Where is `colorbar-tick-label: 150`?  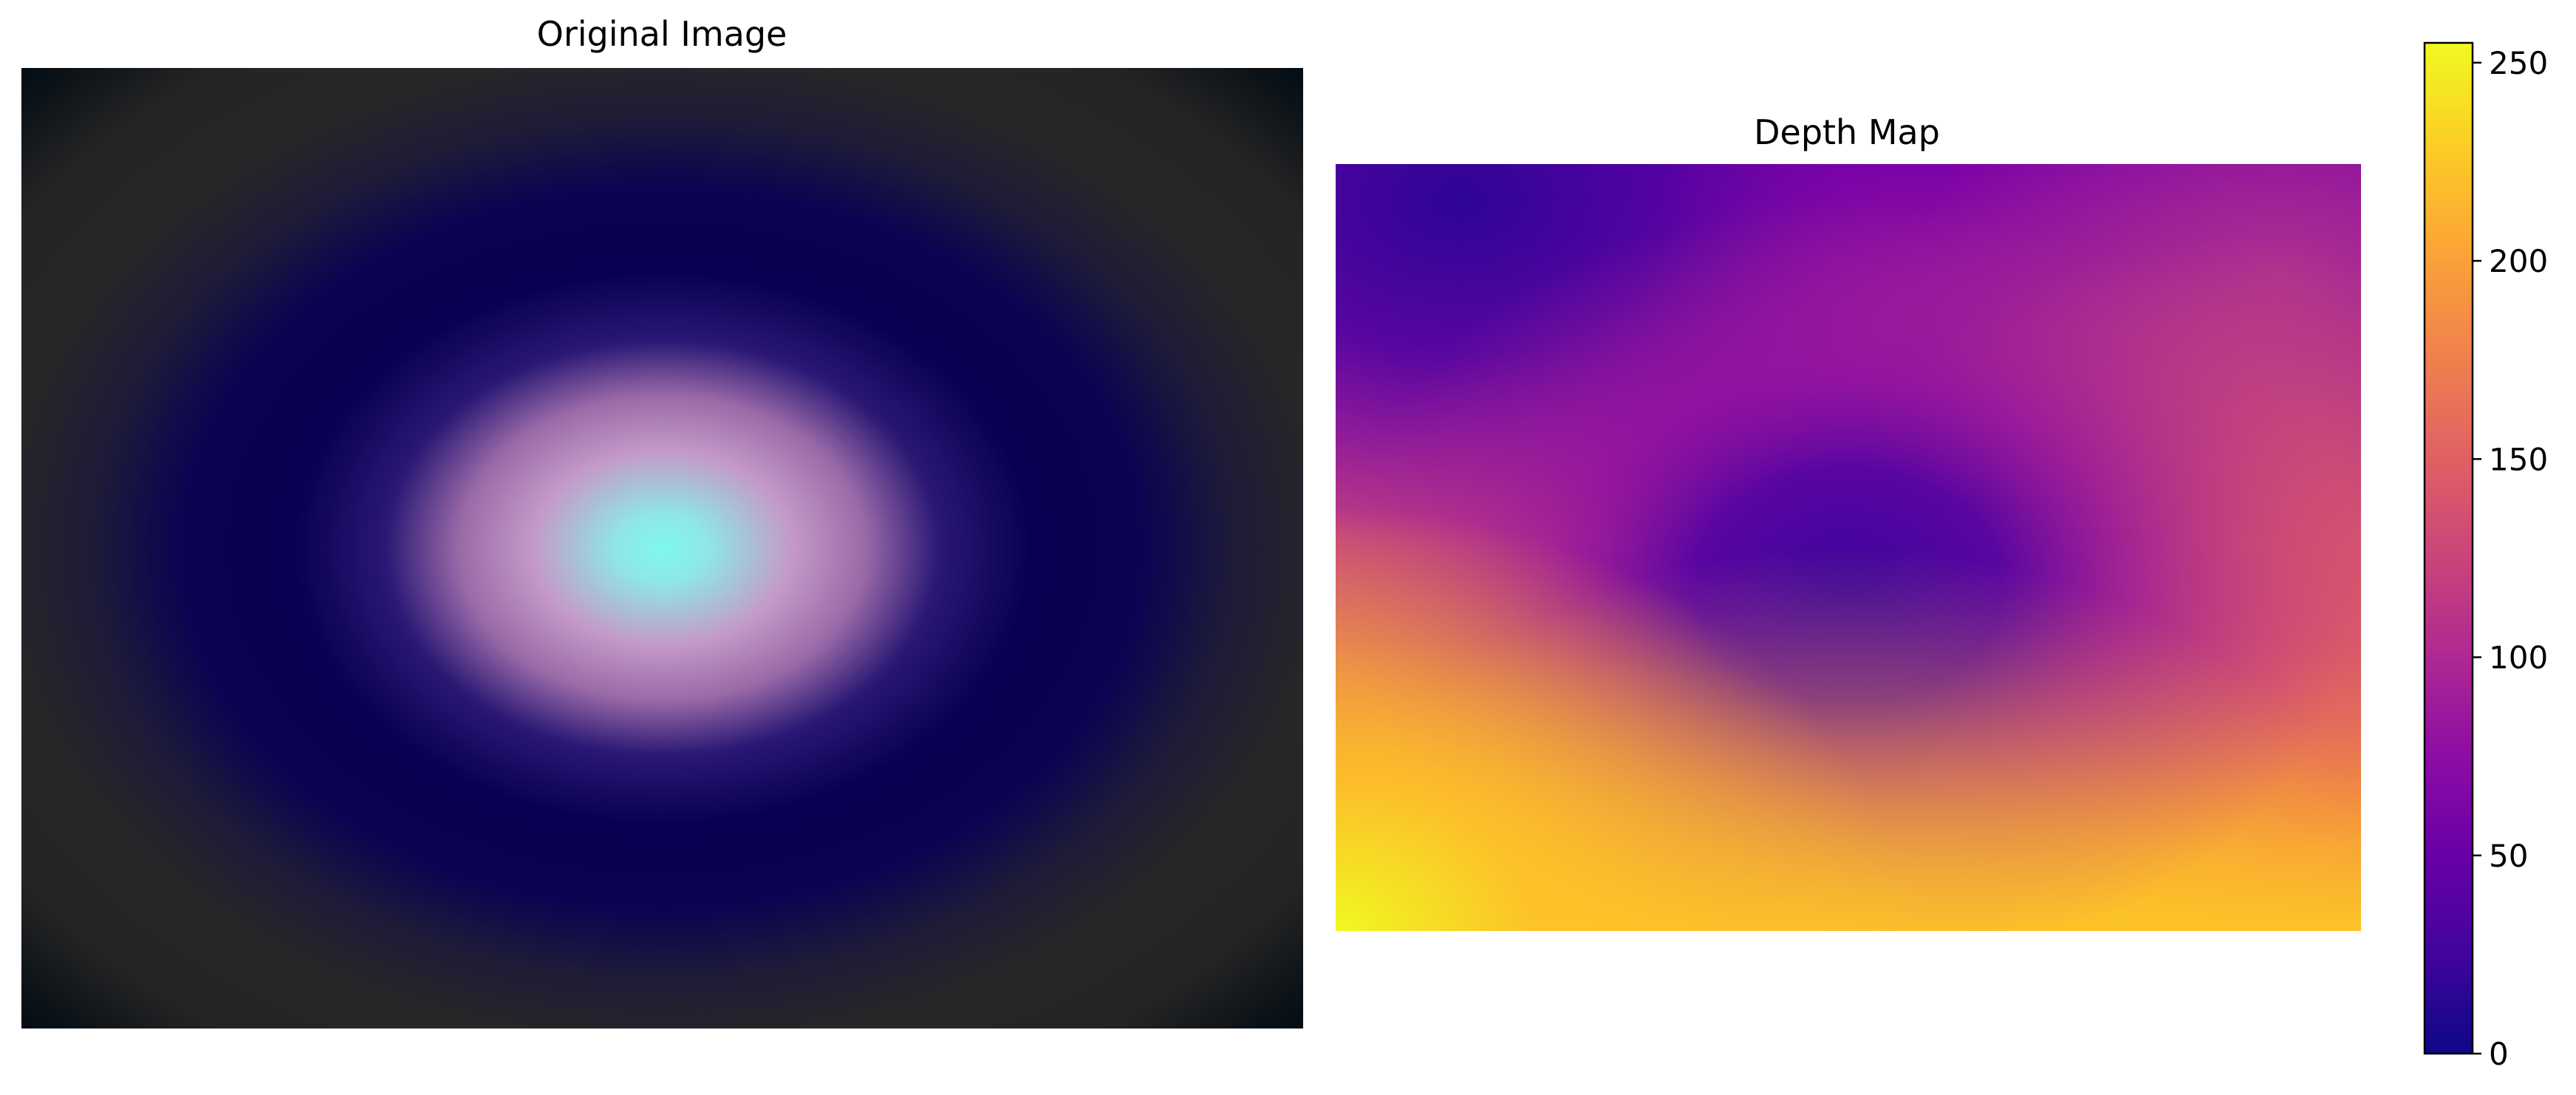
colorbar-tick-label: 150 is located at coordinates (2518, 459).